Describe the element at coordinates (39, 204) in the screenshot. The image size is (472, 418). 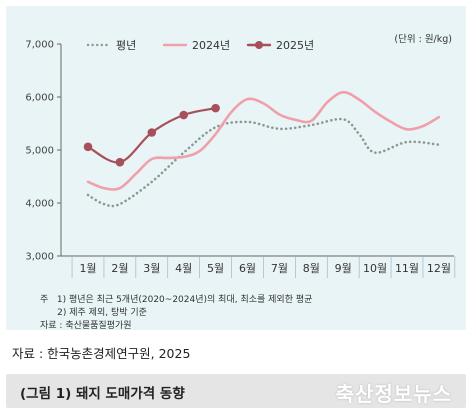
I see `y-tick-label: 4,000` at that location.